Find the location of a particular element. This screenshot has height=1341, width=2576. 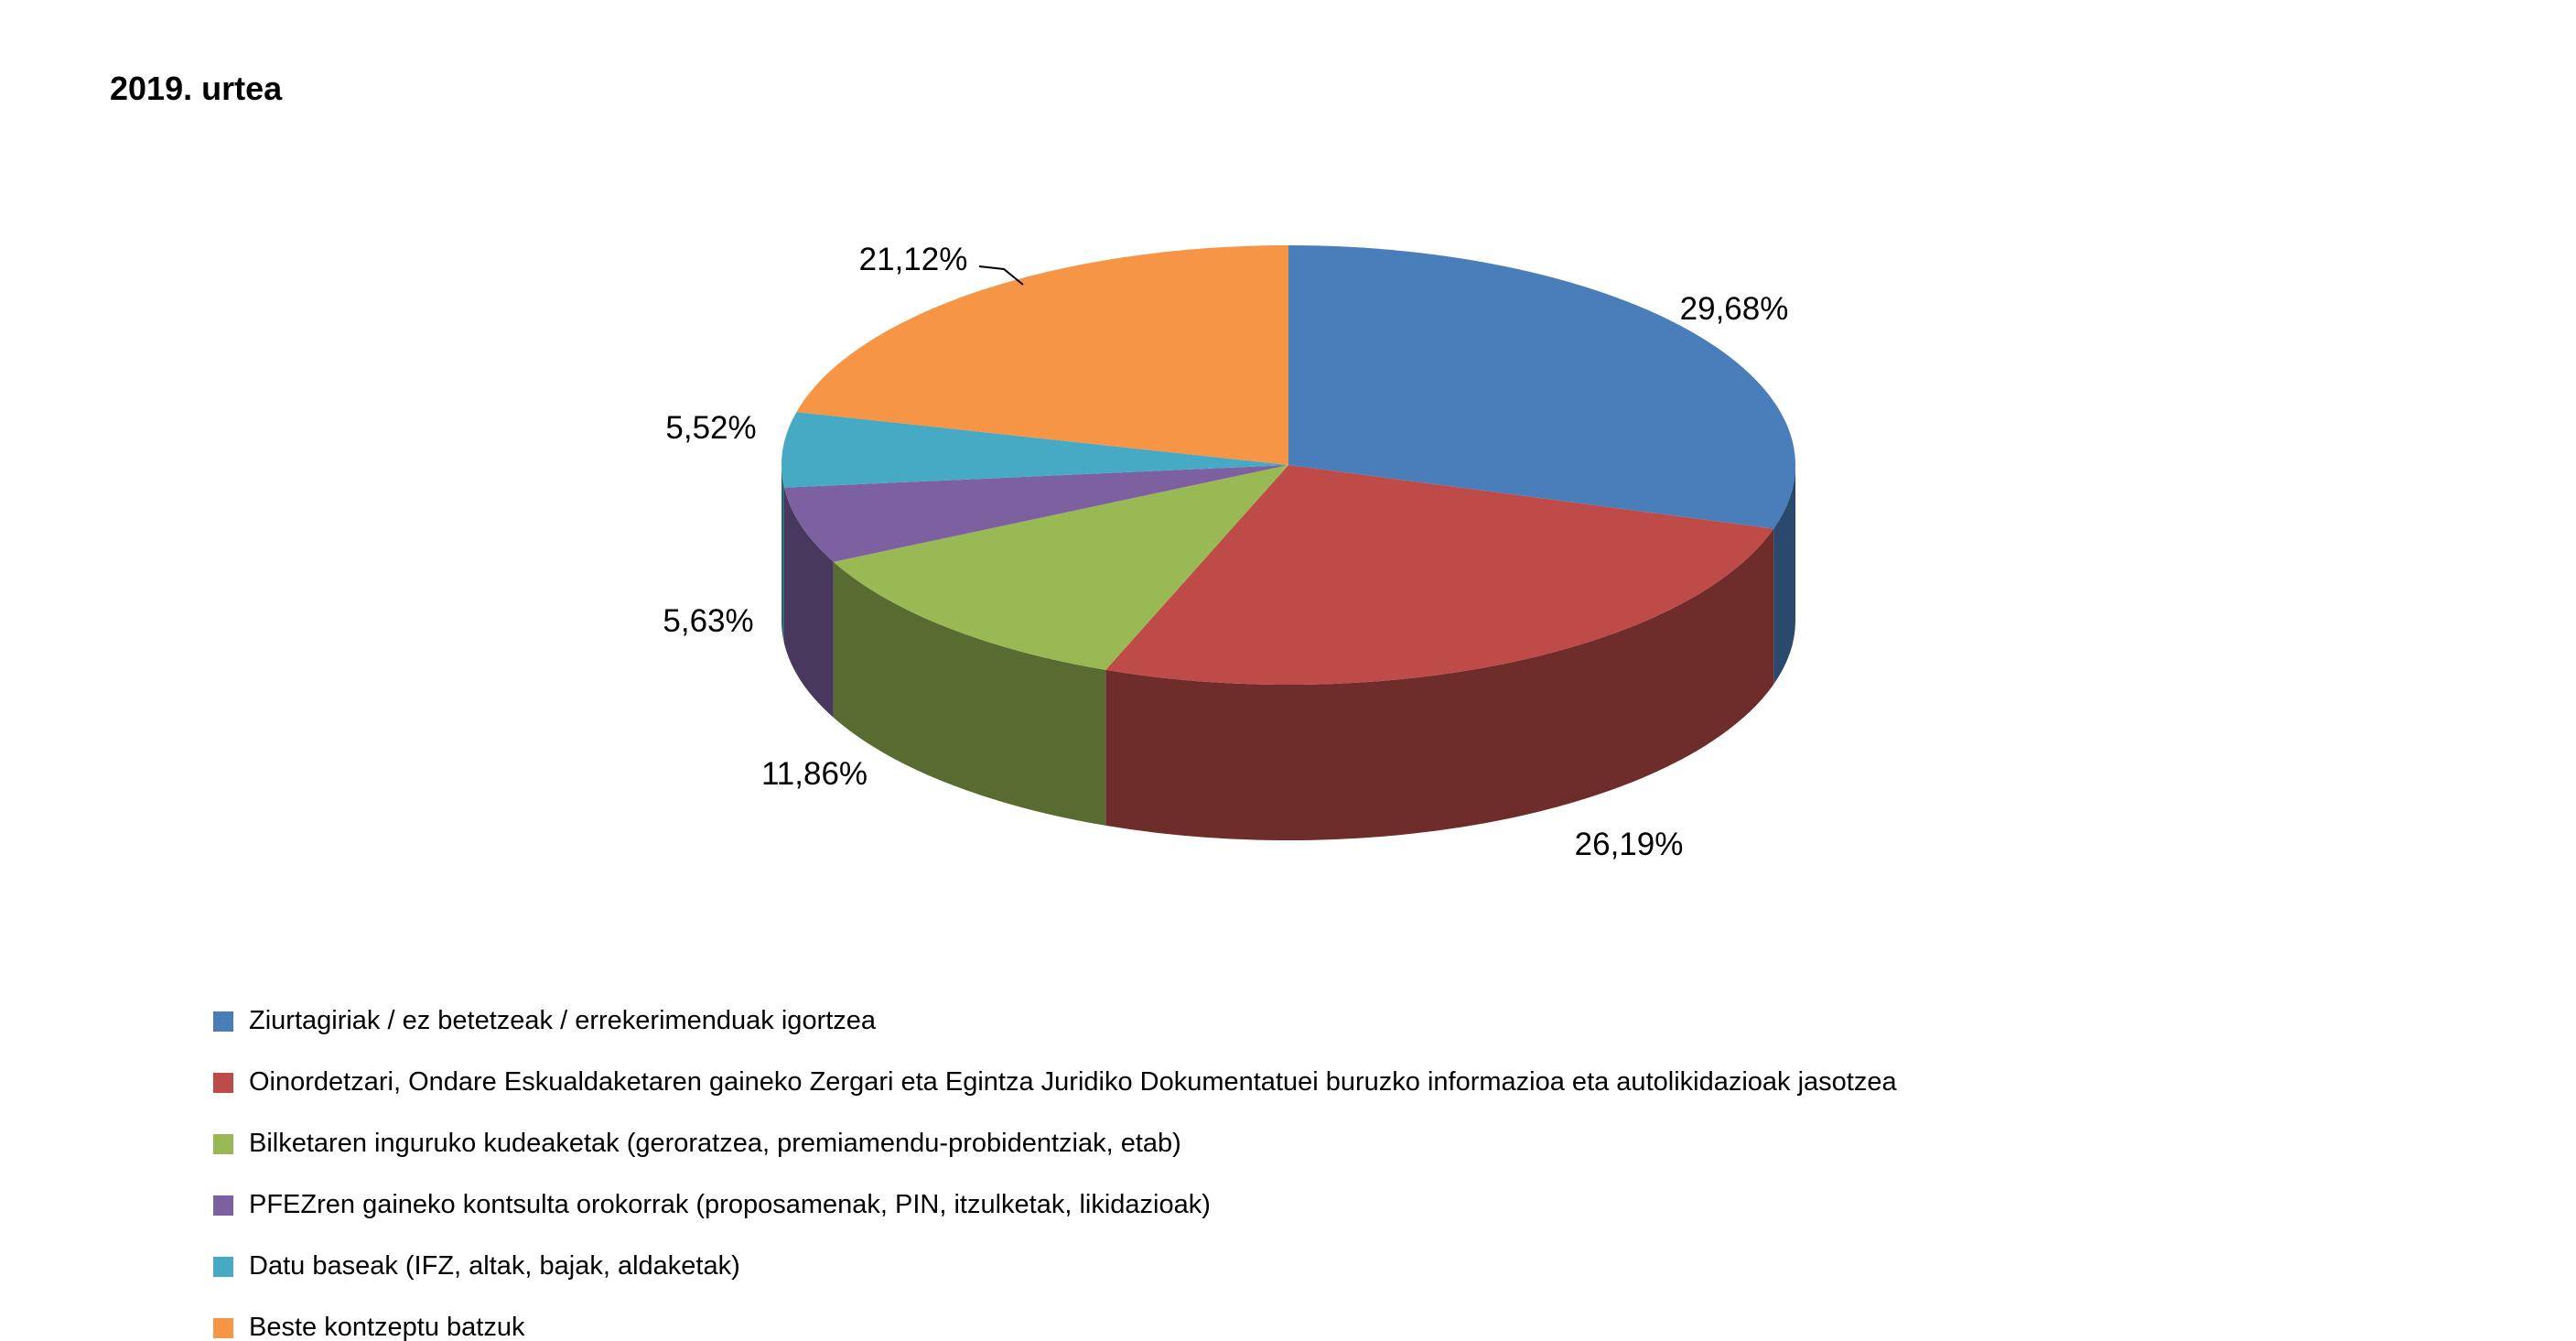

pie-slice-label-1: 26,19% is located at coordinates (1629, 844).